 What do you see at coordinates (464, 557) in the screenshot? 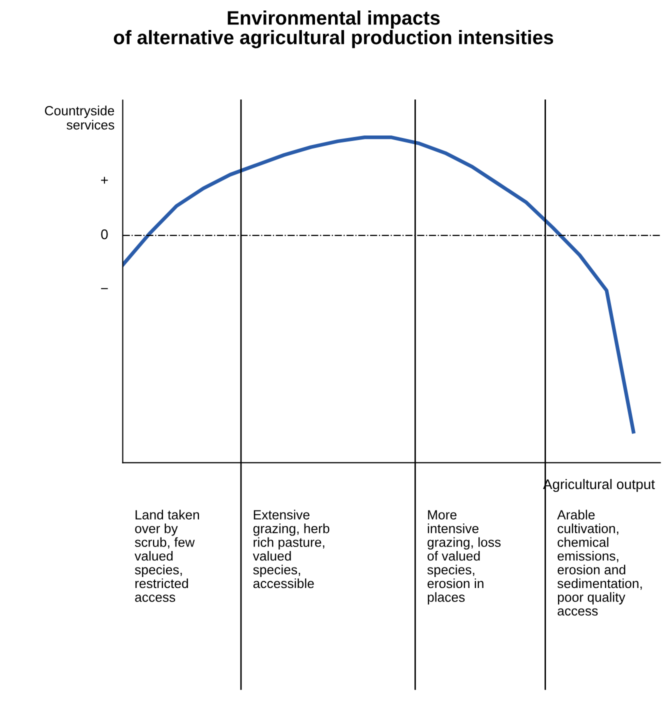
I see `text: More intensive grazing, loss of valued species, erosion in places` at bounding box center [464, 557].